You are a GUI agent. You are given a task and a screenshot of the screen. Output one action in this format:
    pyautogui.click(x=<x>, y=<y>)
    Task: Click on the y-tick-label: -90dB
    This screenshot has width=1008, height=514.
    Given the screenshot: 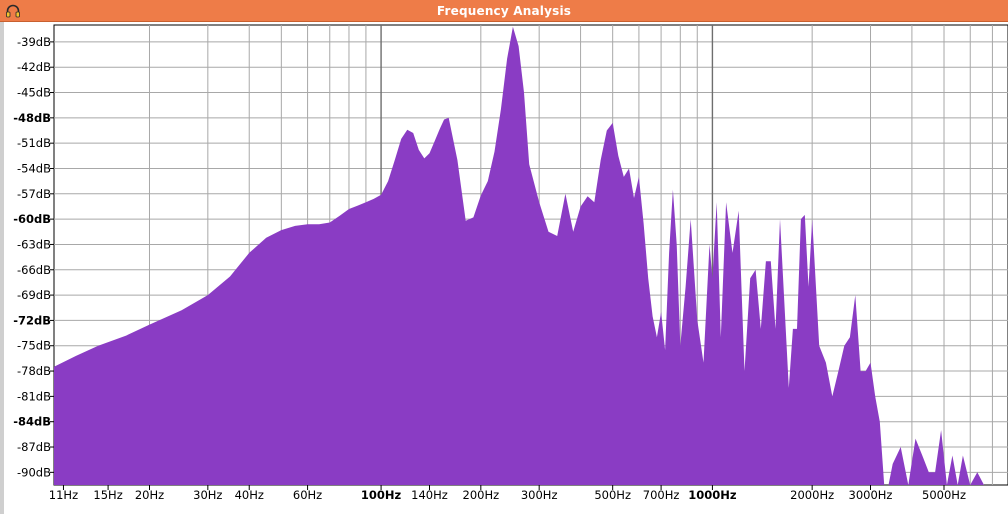 What is the action you would take?
    pyautogui.click(x=34, y=472)
    